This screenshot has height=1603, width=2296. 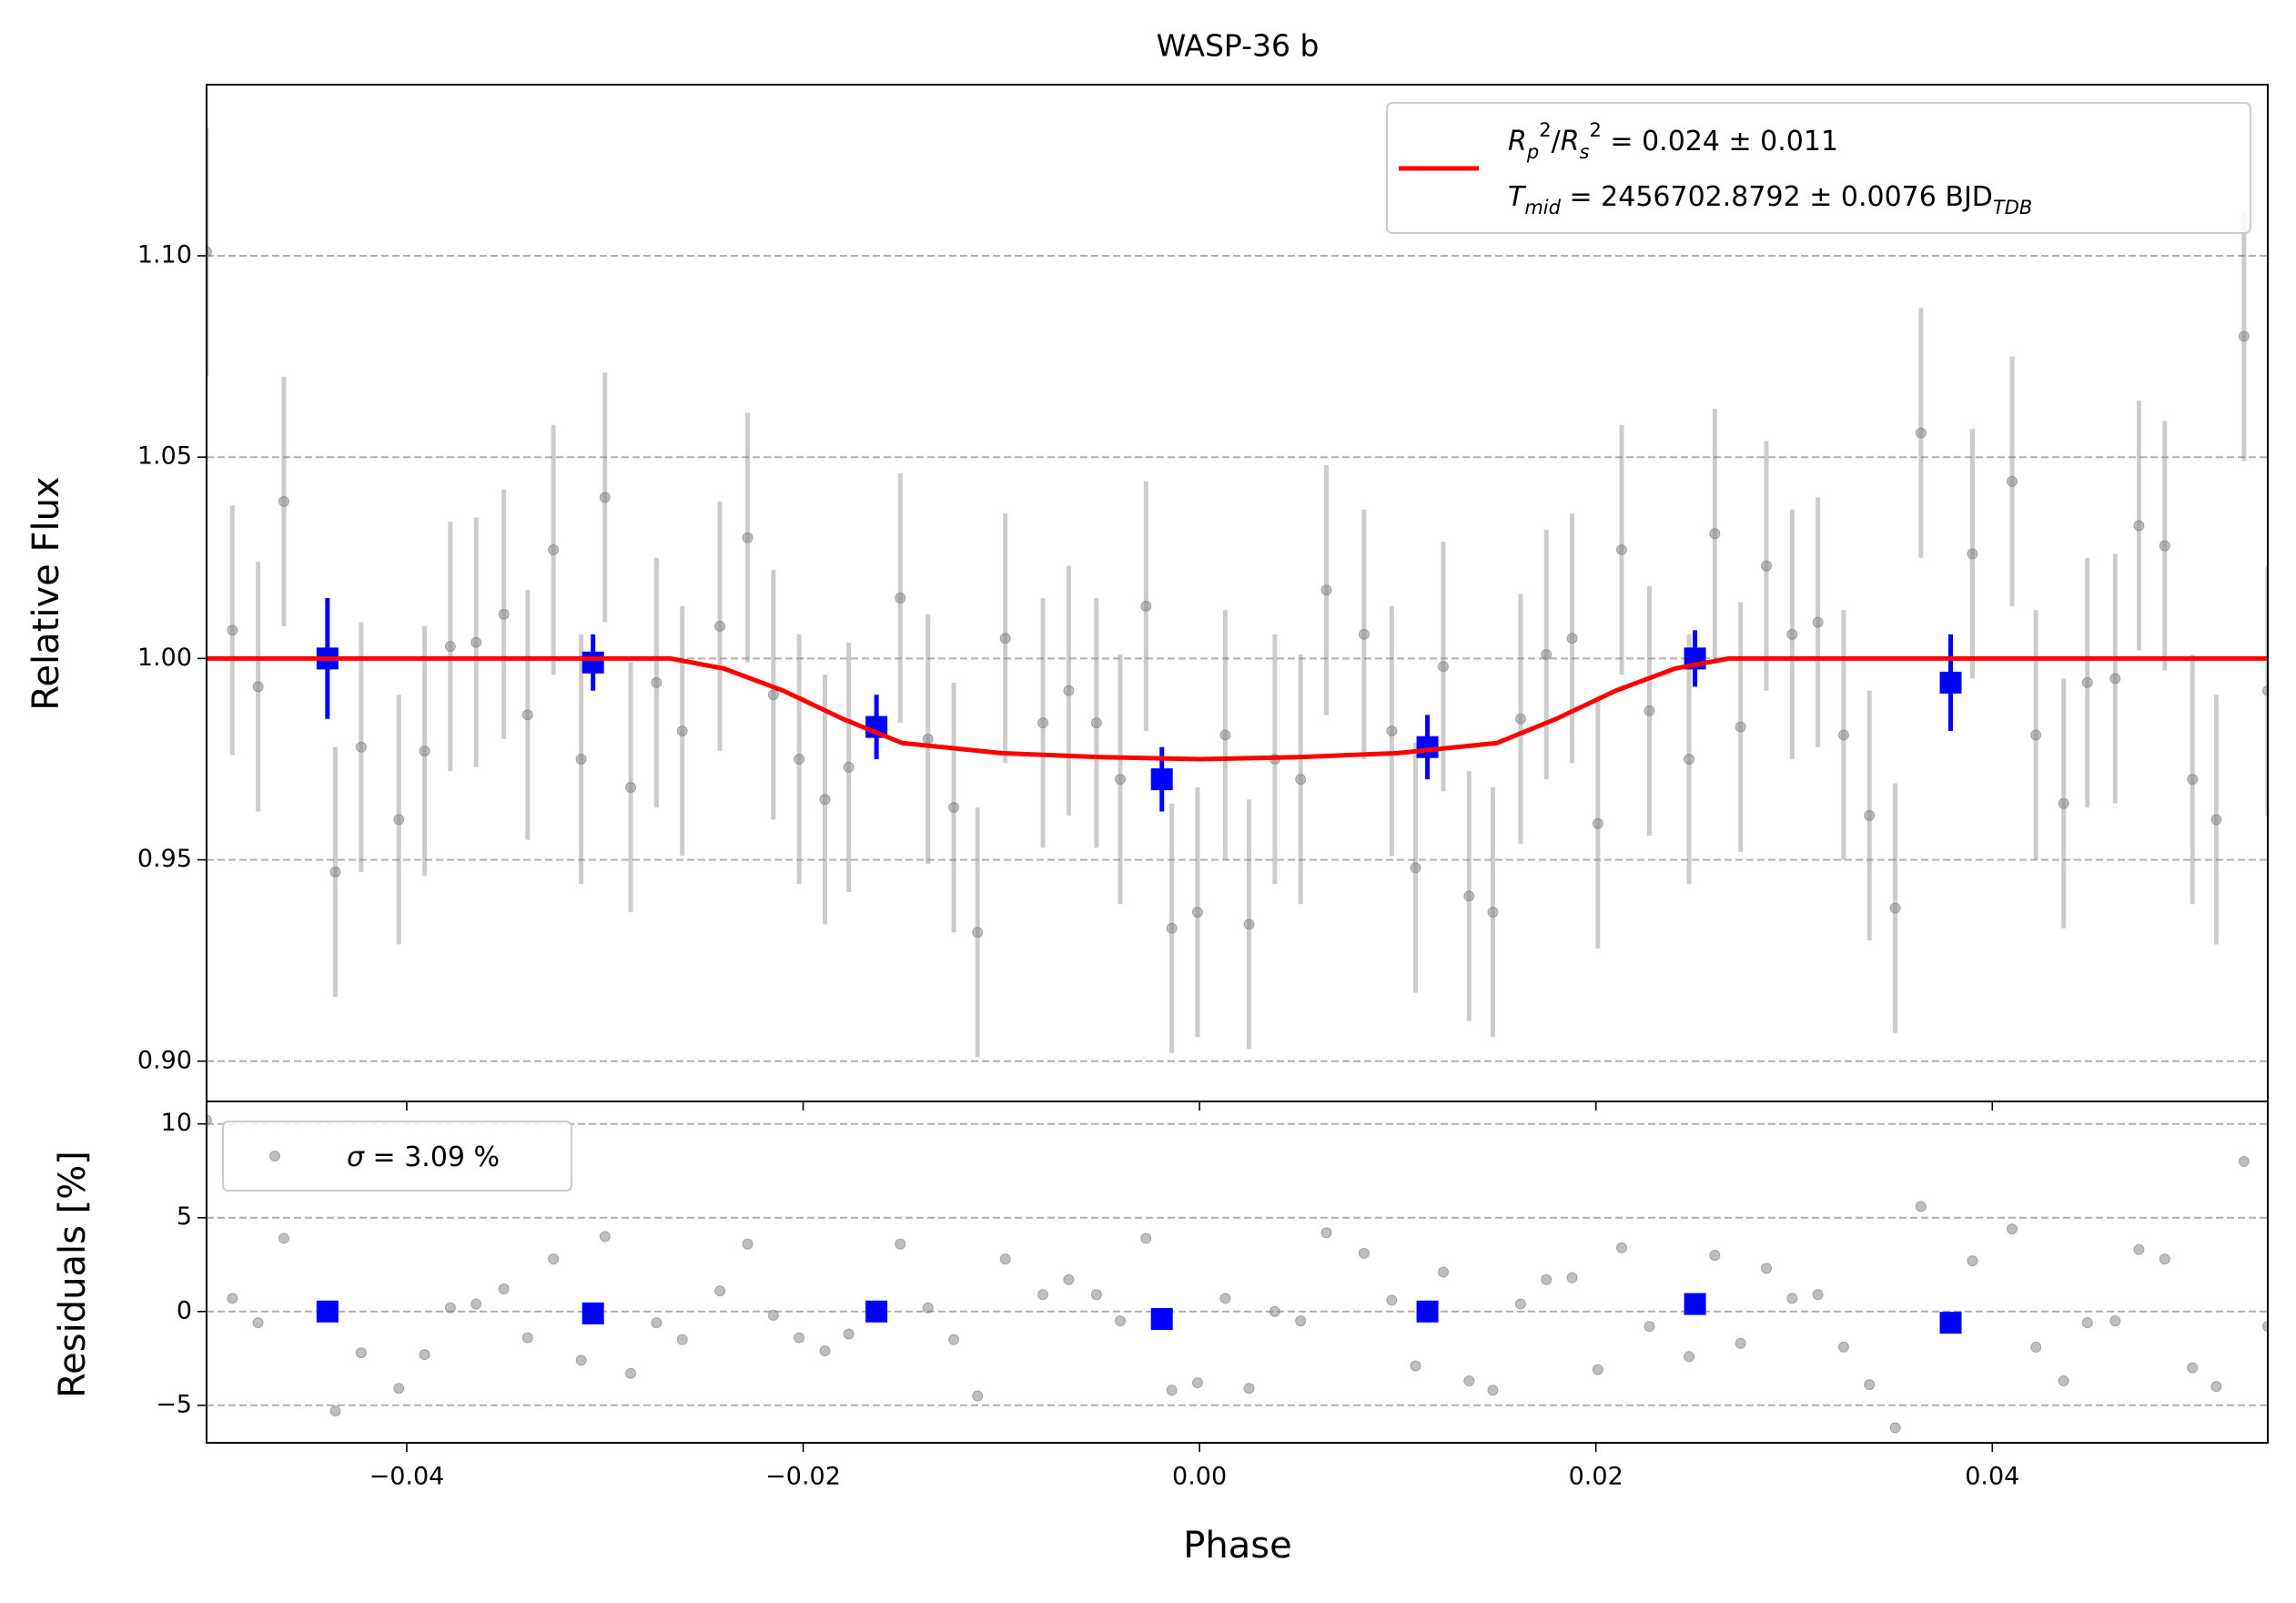 What do you see at coordinates (1545, 130) in the screenshot?
I see `legend-text-part: 2` at bounding box center [1545, 130].